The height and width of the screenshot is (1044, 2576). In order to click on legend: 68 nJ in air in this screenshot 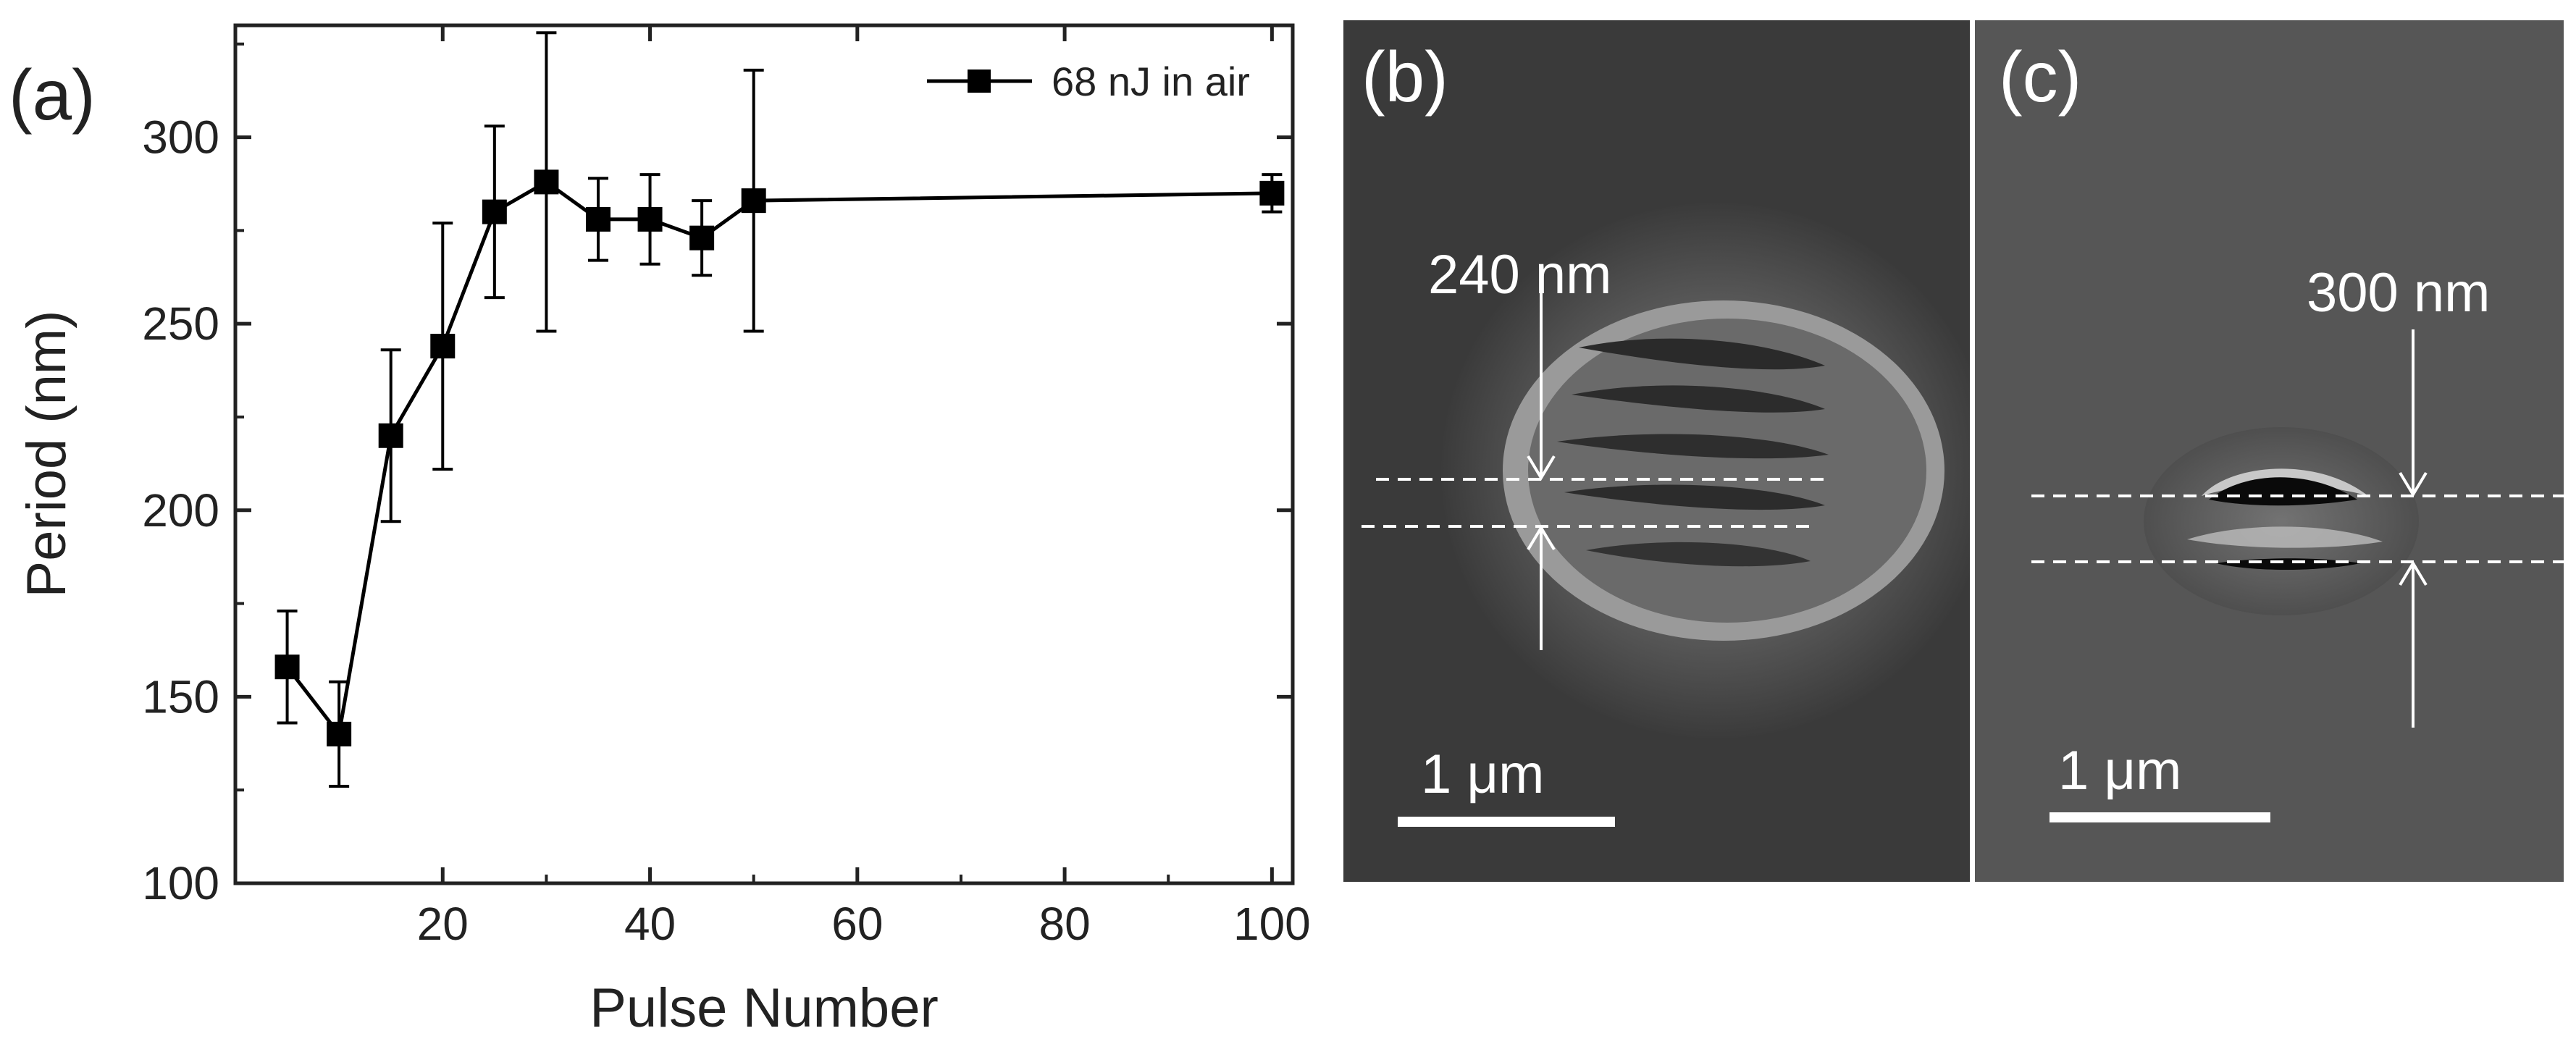, I will do `click(1088, 82)`.